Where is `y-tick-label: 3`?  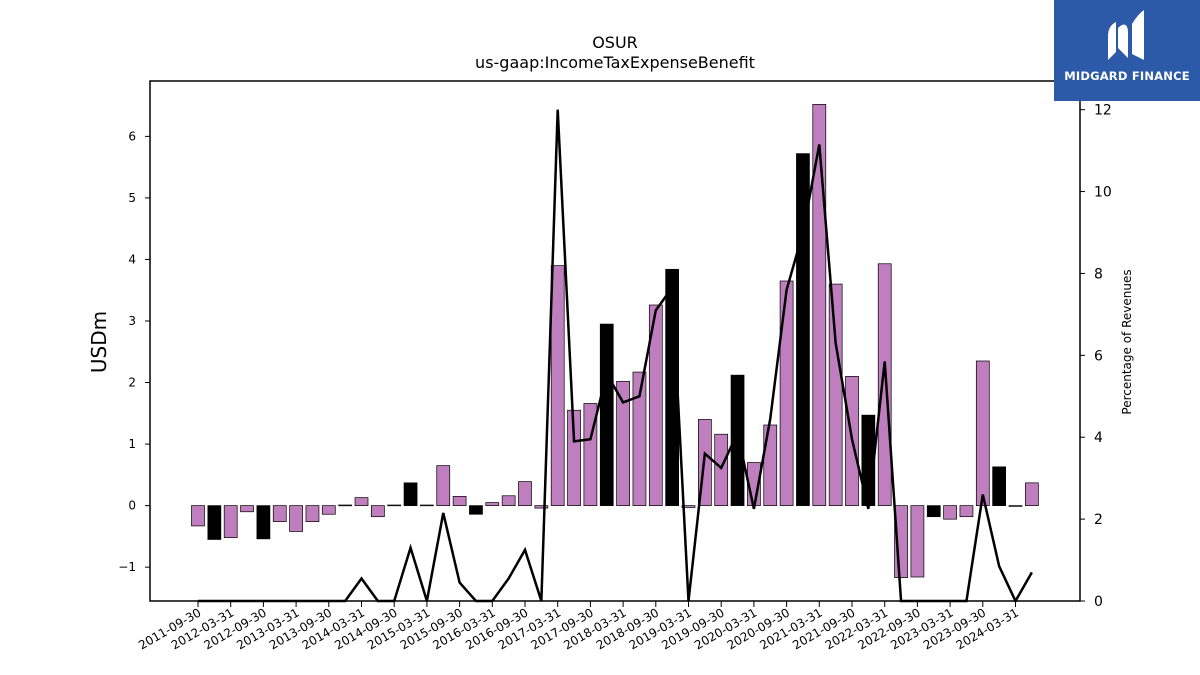
y-tick-label: 3 is located at coordinates (132, 321).